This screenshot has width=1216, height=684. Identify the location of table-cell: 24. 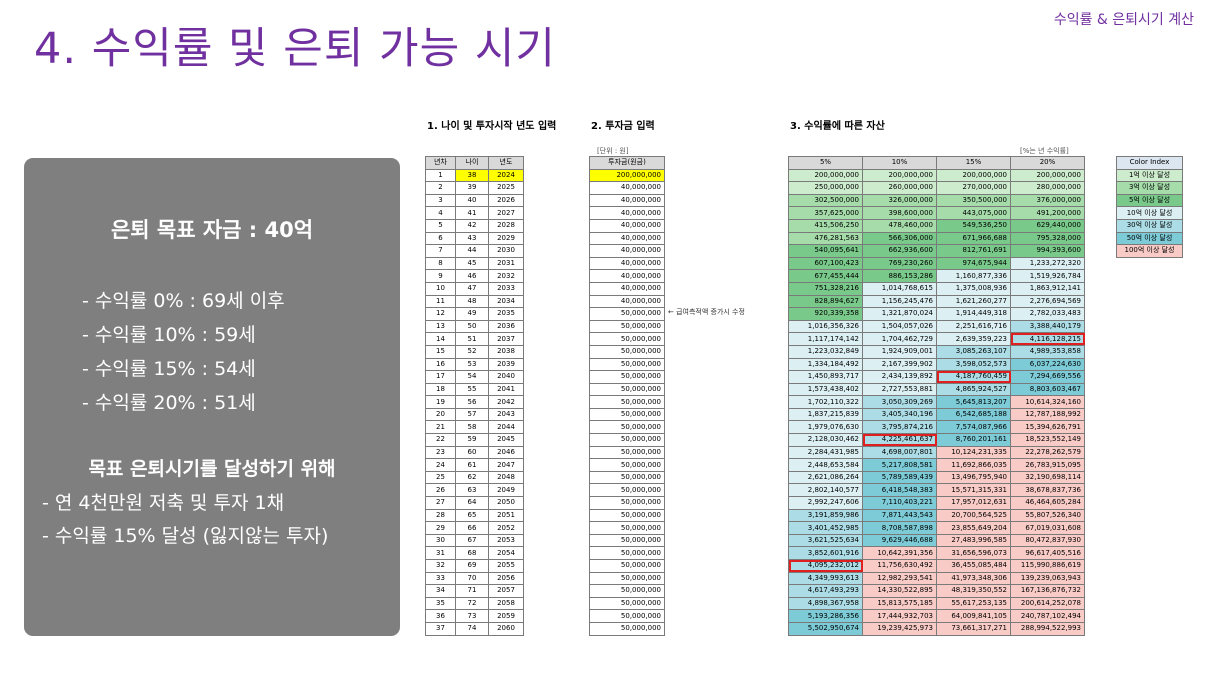
(440, 465).